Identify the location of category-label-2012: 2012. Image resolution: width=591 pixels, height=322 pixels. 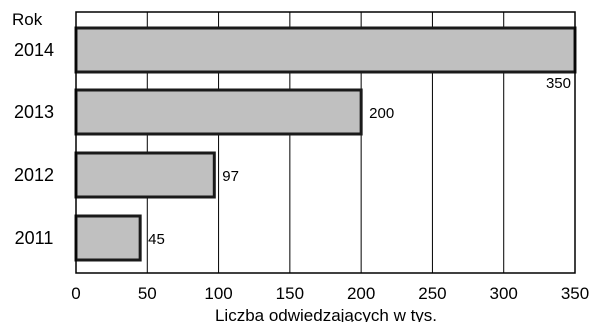
(34, 175).